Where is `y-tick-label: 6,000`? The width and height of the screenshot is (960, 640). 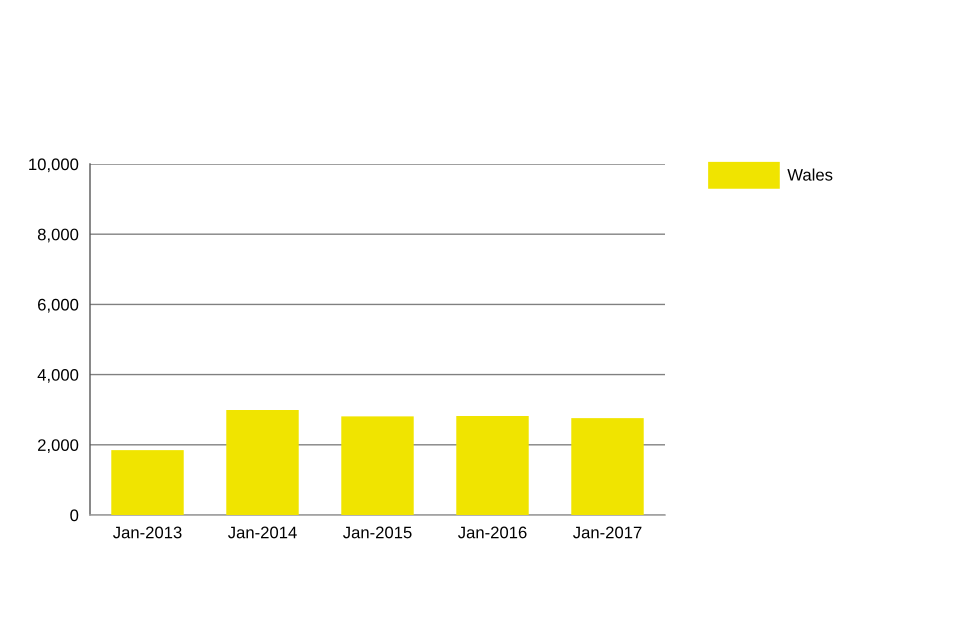 y-tick-label: 6,000 is located at coordinates (58, 305).